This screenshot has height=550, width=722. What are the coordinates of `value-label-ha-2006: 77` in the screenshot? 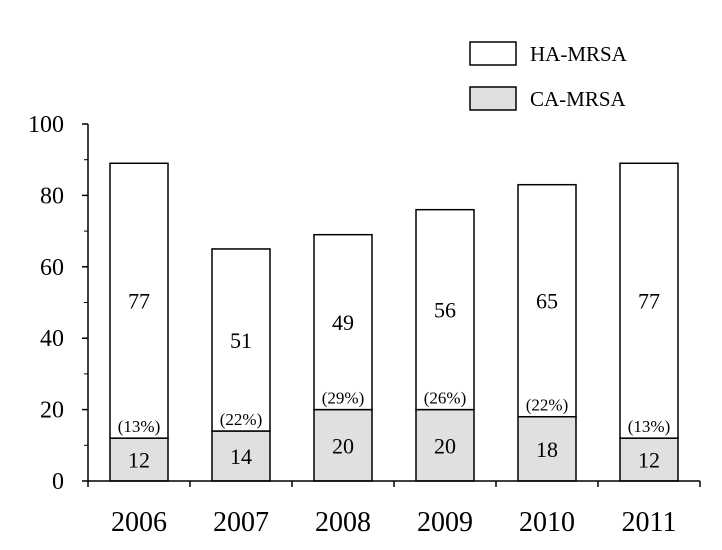 It's located at (139, 301).